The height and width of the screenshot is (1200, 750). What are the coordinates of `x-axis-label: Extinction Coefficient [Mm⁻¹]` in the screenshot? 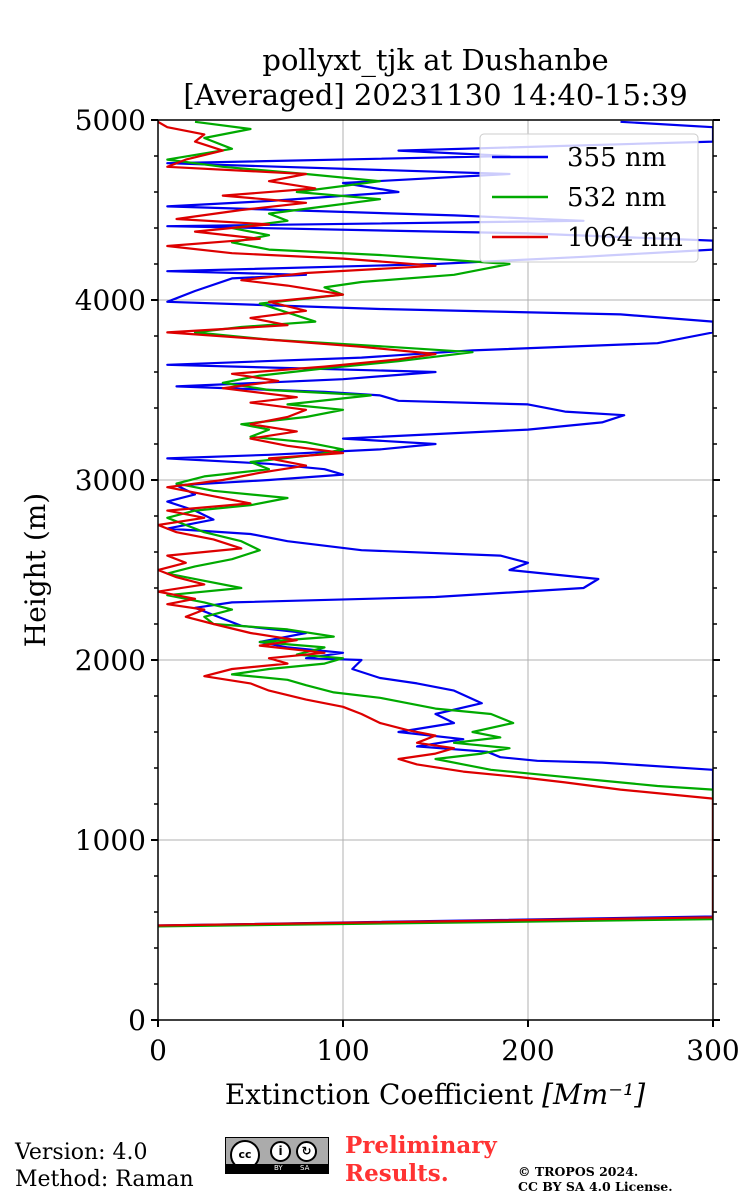 It's located at (435, 1094).